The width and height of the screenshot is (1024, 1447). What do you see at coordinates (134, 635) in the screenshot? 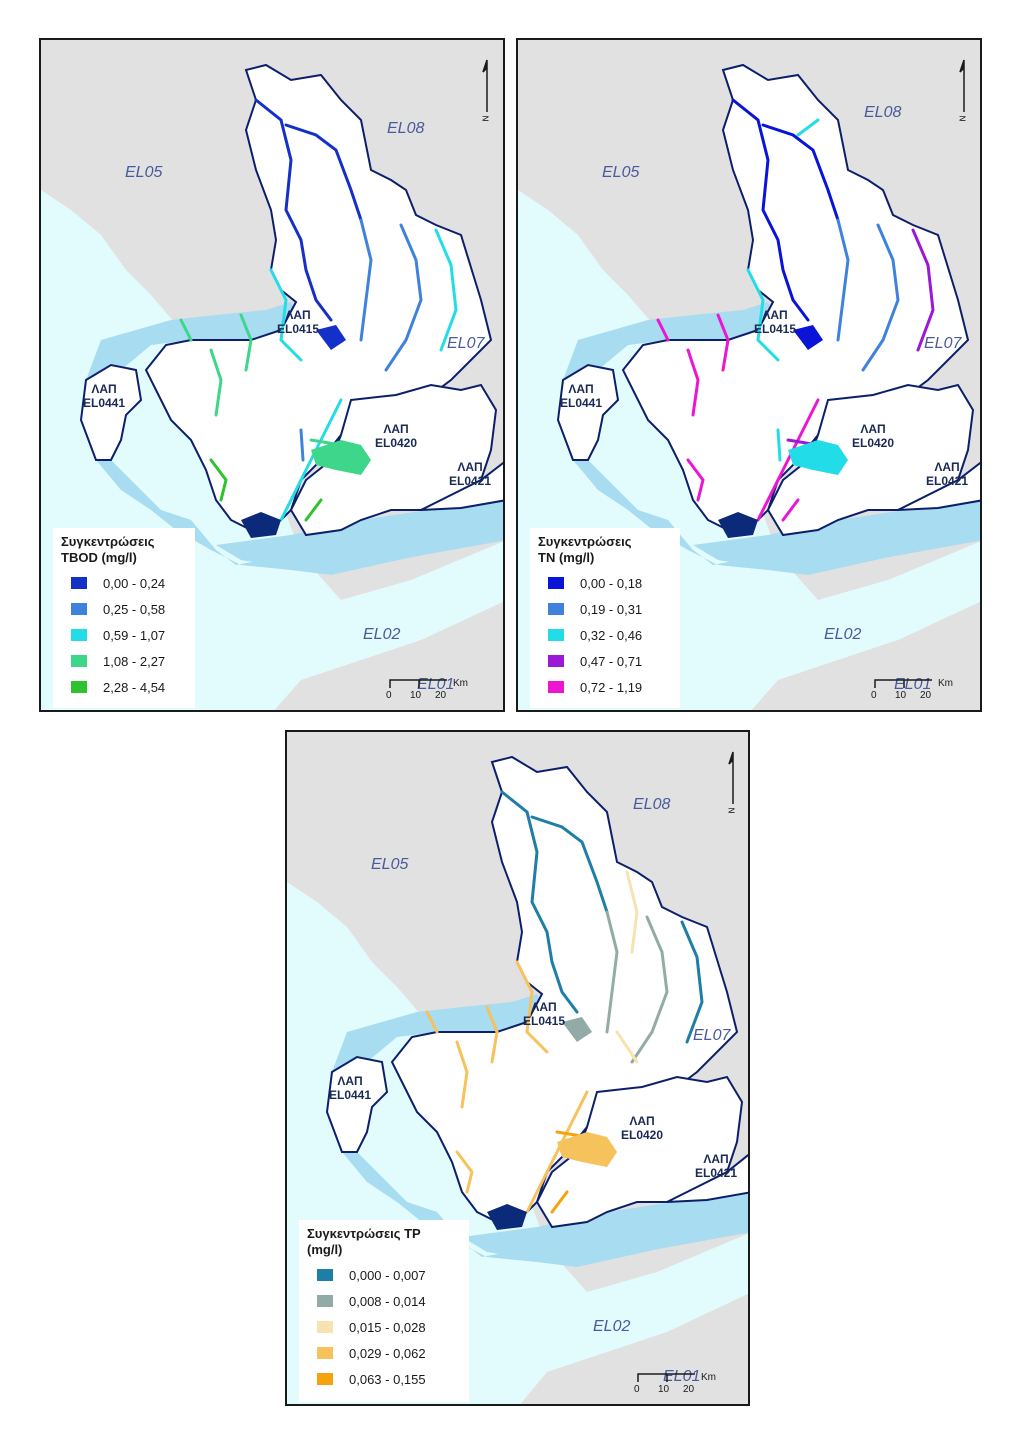
I see `legend-item-label: 0,59 - 1,07` at bounding box center [134, 635].